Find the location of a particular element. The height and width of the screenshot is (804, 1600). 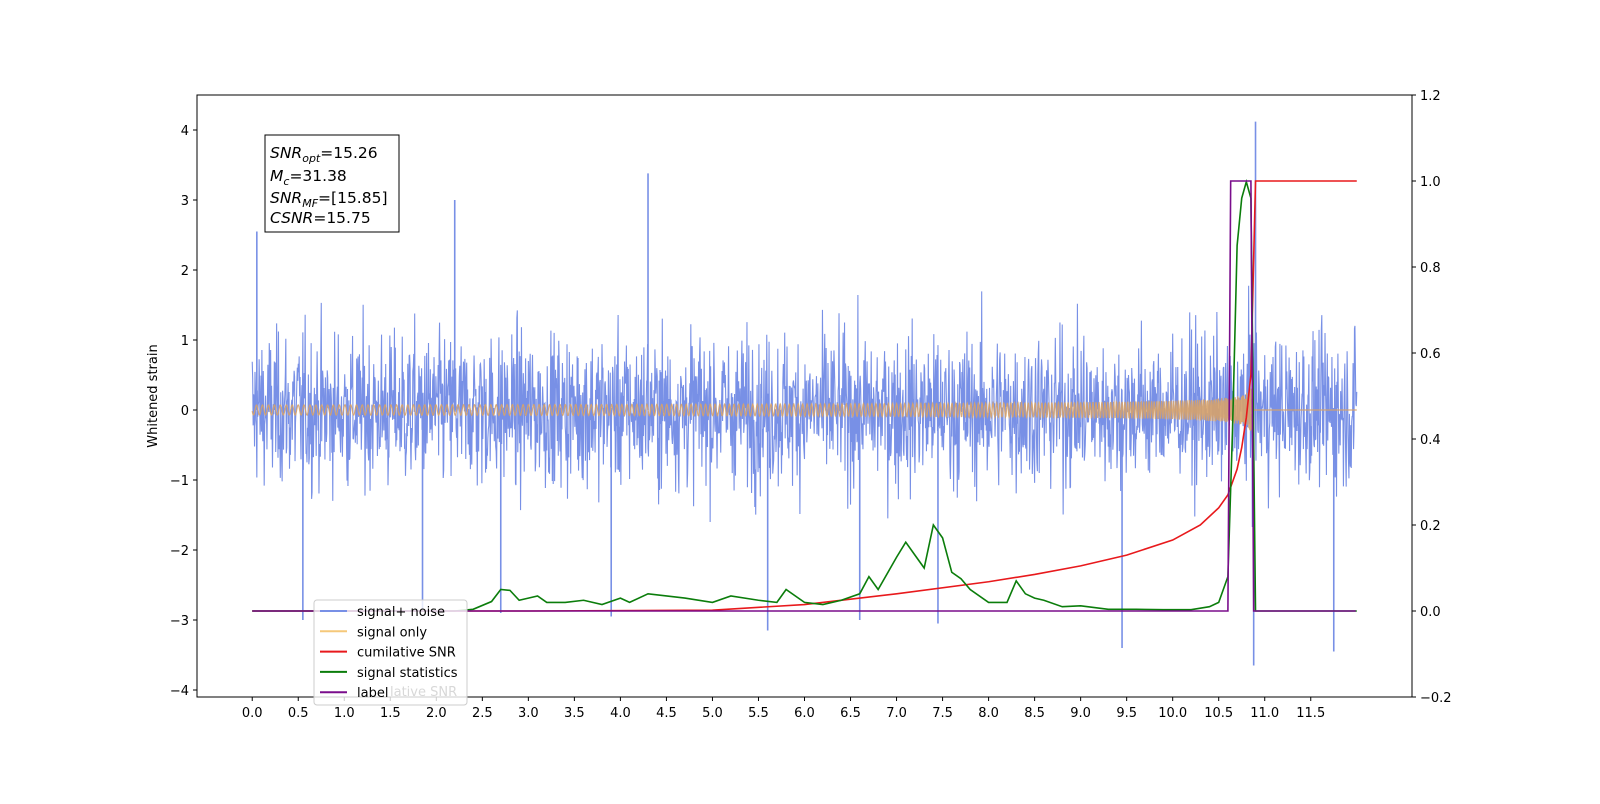

legend-label: signal+ noise is located at coordinates (401, 612).